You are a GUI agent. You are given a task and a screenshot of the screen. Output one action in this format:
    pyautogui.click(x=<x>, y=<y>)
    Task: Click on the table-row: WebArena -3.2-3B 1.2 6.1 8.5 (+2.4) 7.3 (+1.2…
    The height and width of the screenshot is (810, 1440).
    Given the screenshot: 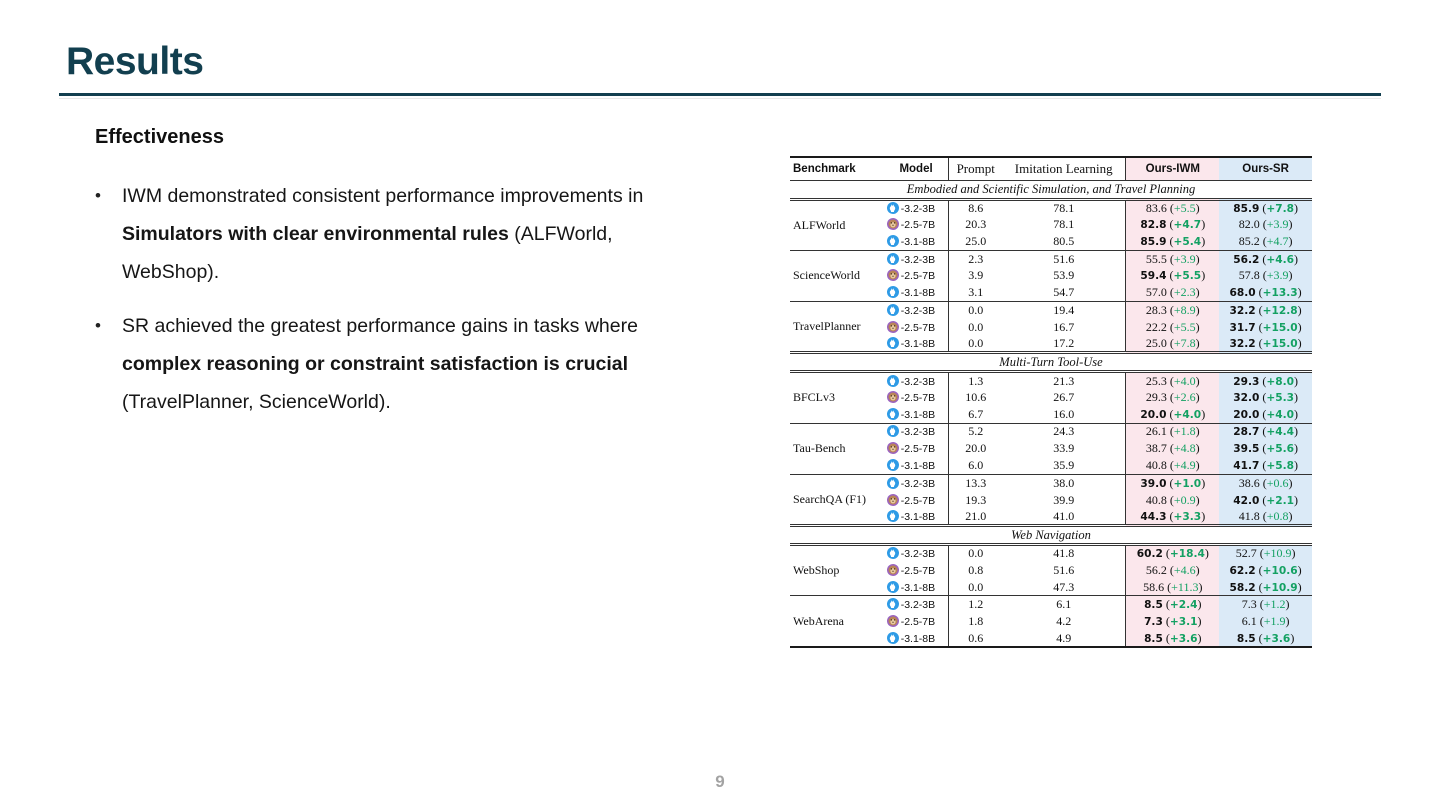 What is the action you would take?
    pyautogui.click(x=1051, y=621)
    